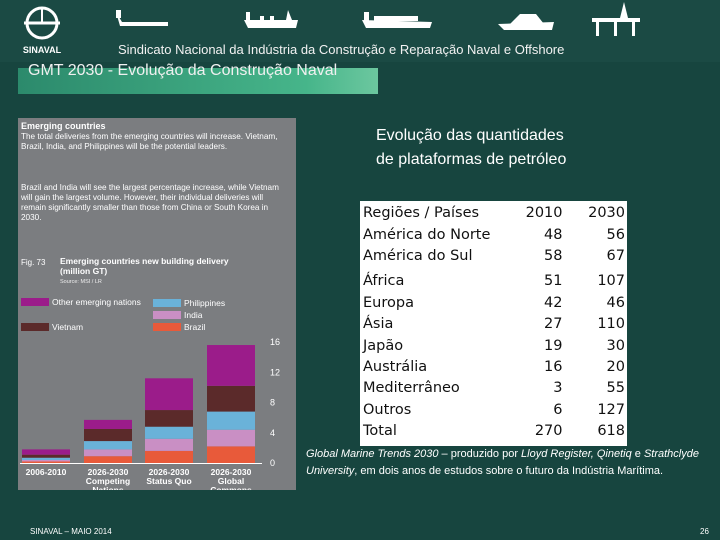 This screenshot has height=540, width=720. Describe the element at coordinates (553, 281) in the screenshot. I see `table-cell: 51` at that location.